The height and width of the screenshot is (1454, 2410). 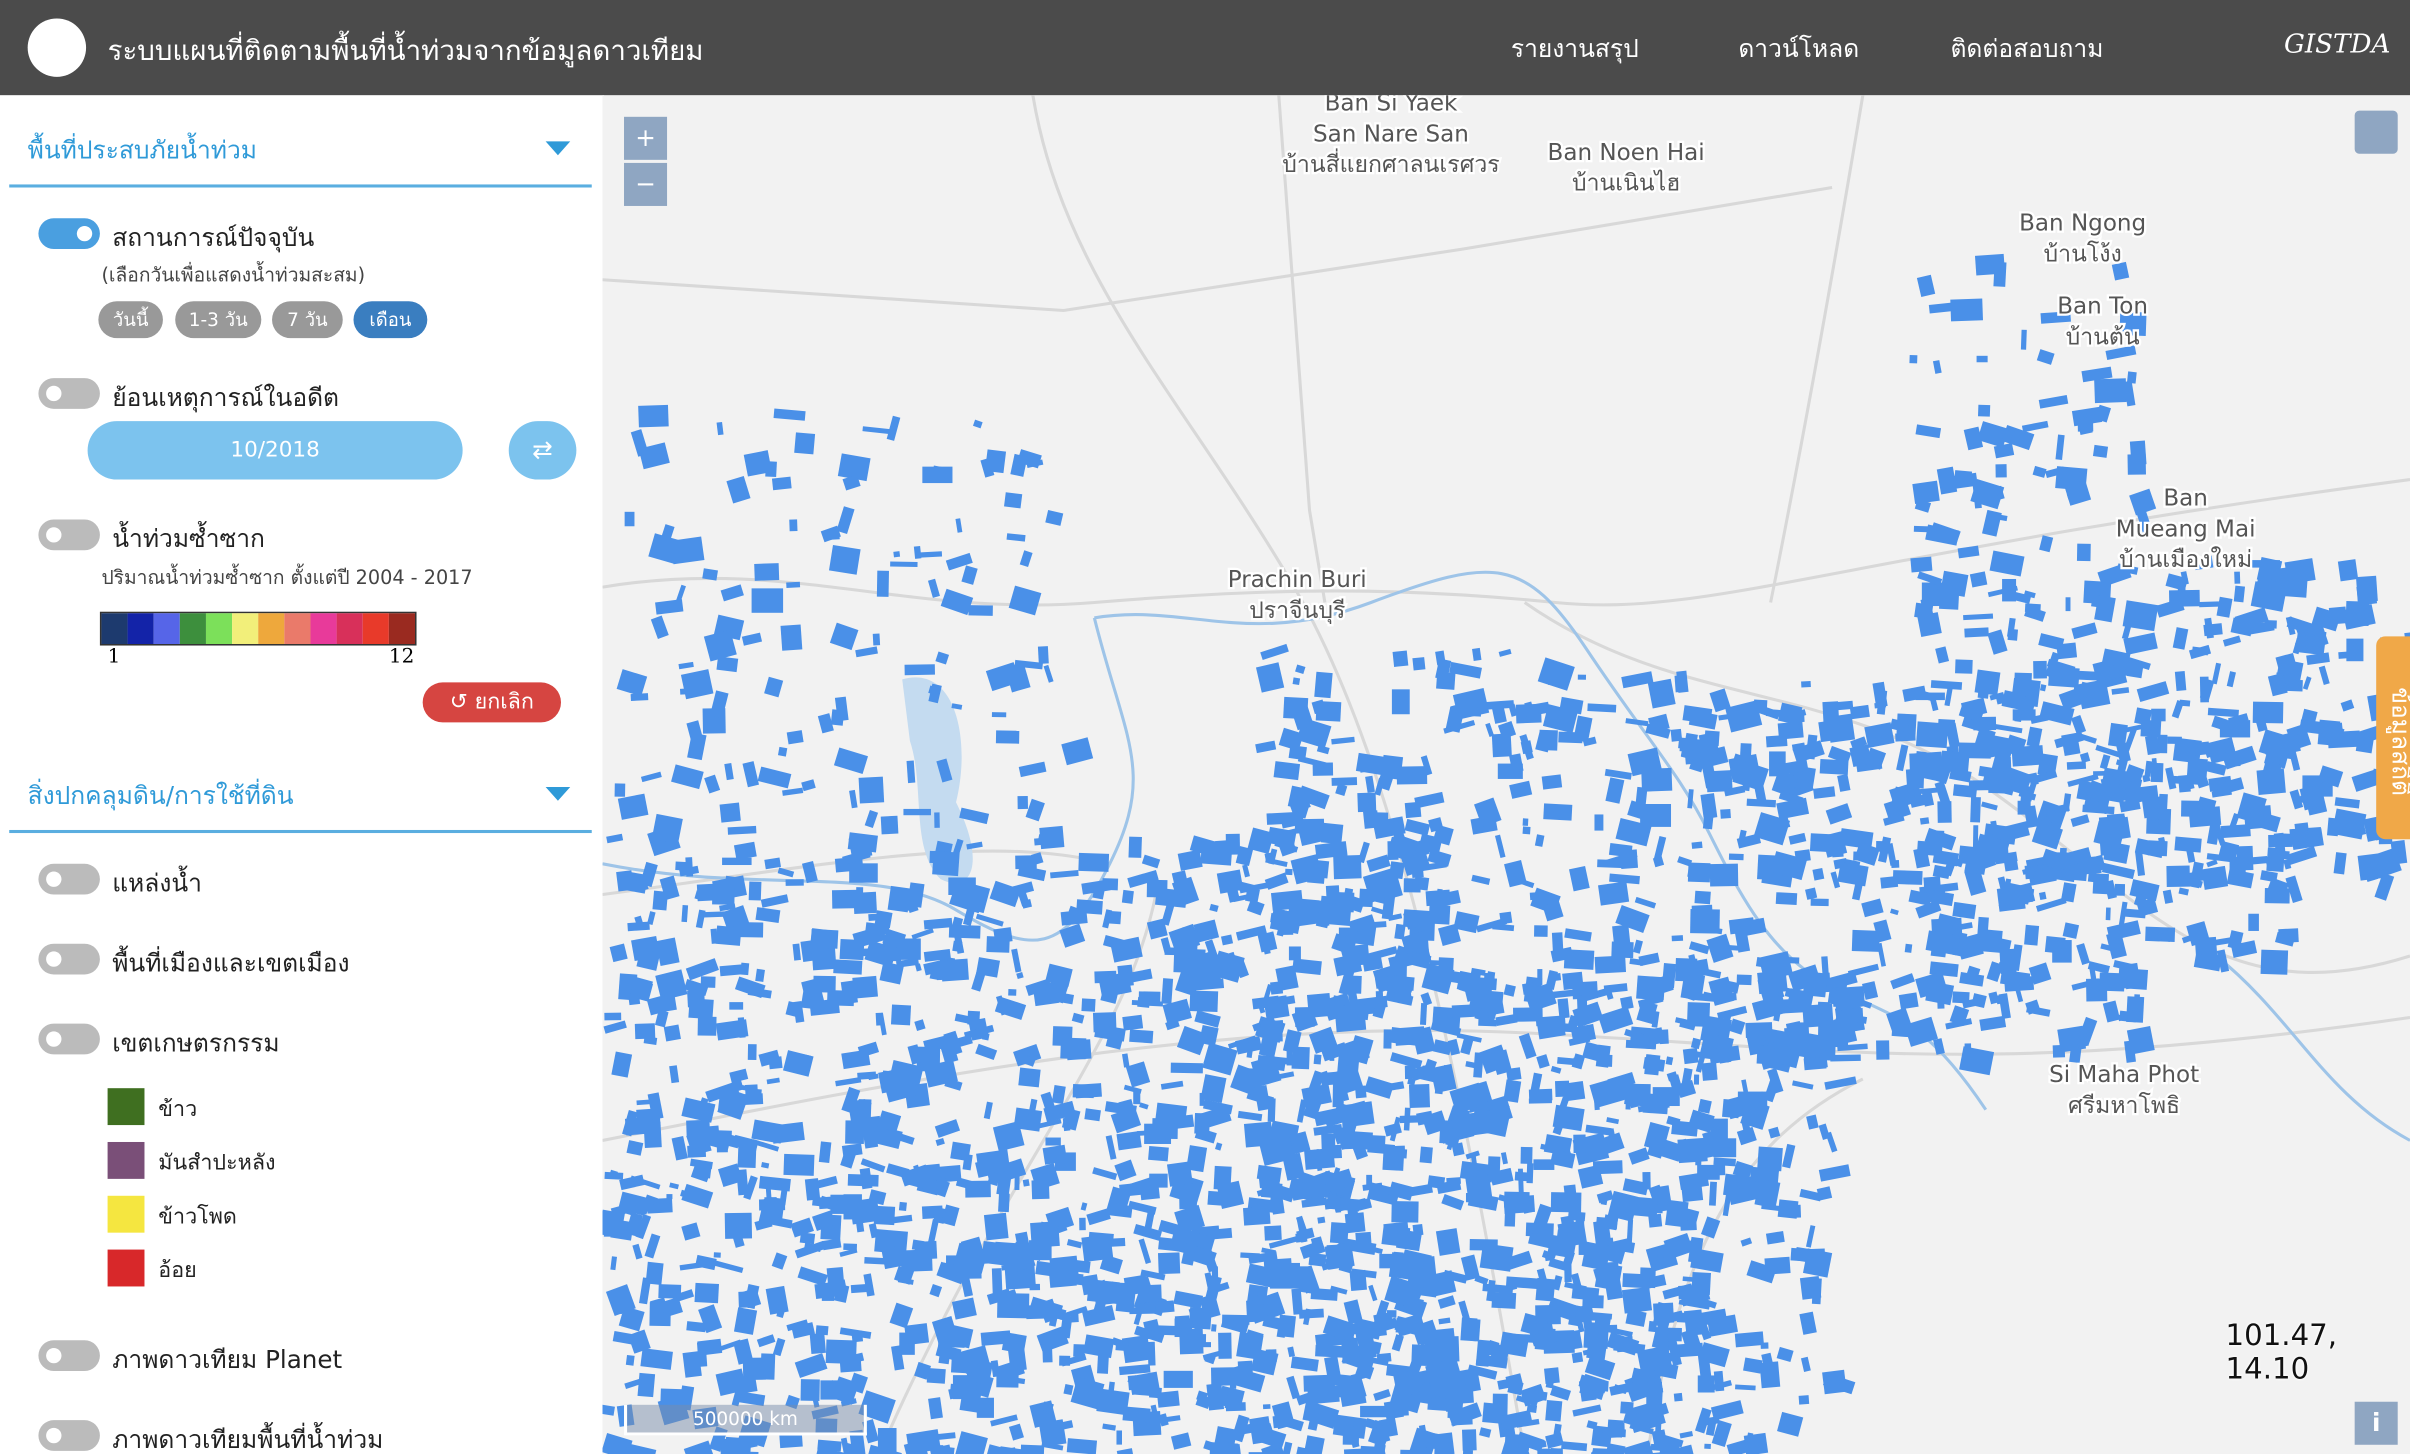 I want to click on zoom-in: +, so click(x=646, y=138).